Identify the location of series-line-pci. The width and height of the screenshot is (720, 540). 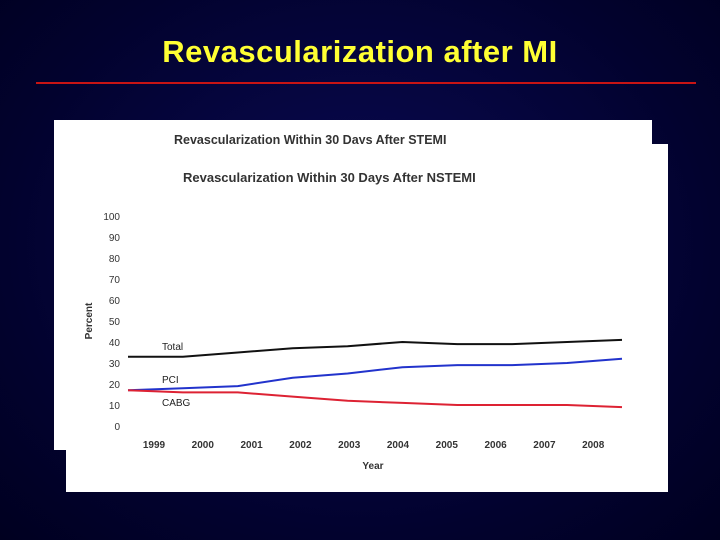
(375, 374).